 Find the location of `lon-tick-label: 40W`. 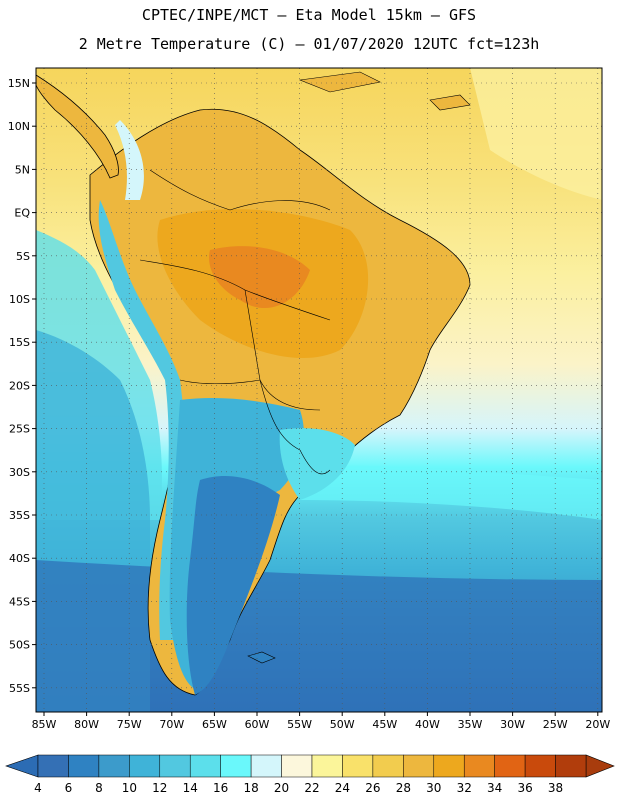

lon-tick-label: 40W is located at coordinates (427, 724).